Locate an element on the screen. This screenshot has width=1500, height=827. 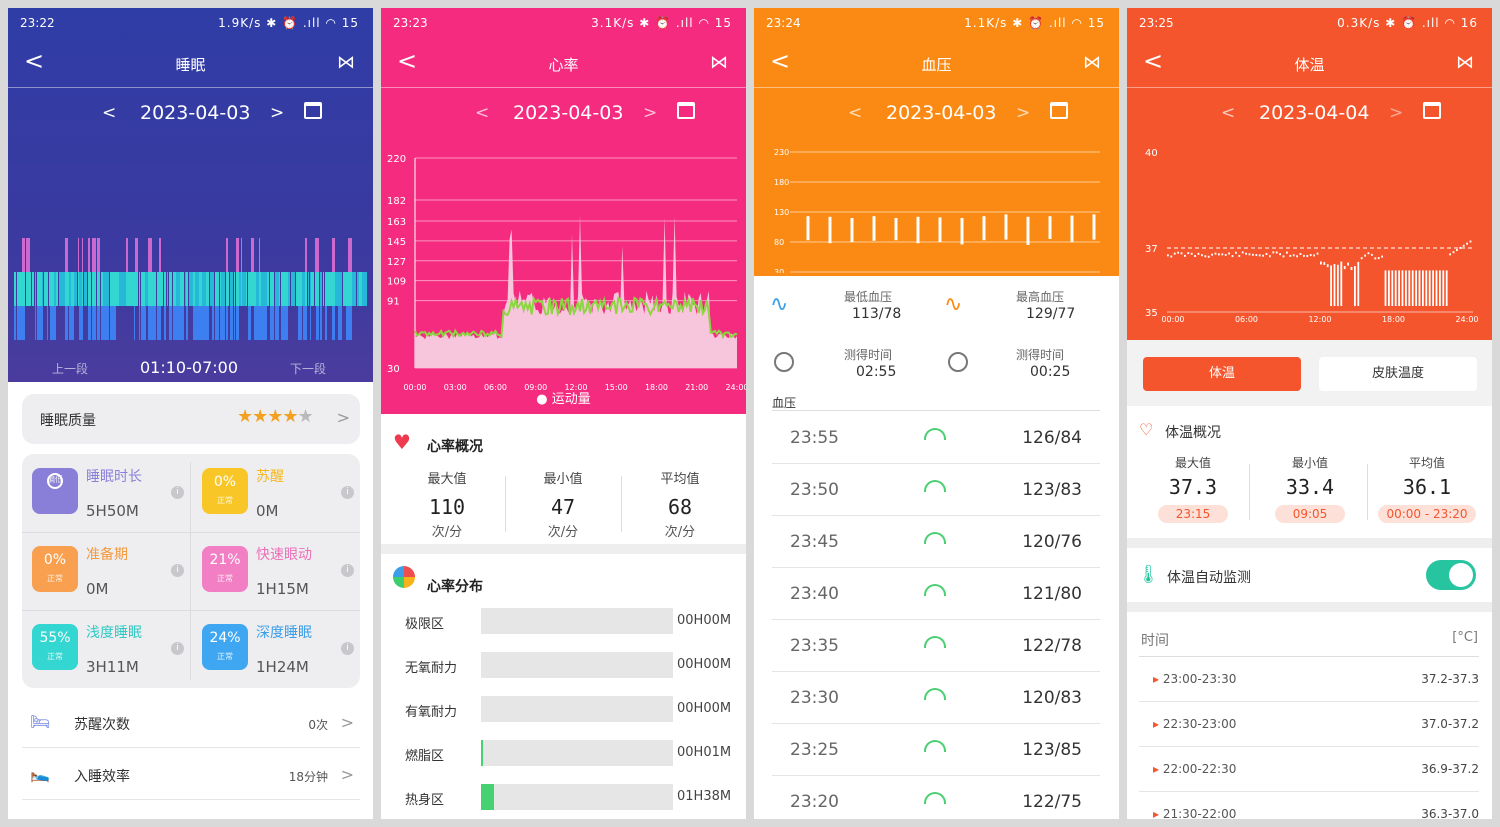
heart-icon: ♥ is located at coordinates (402, 442).